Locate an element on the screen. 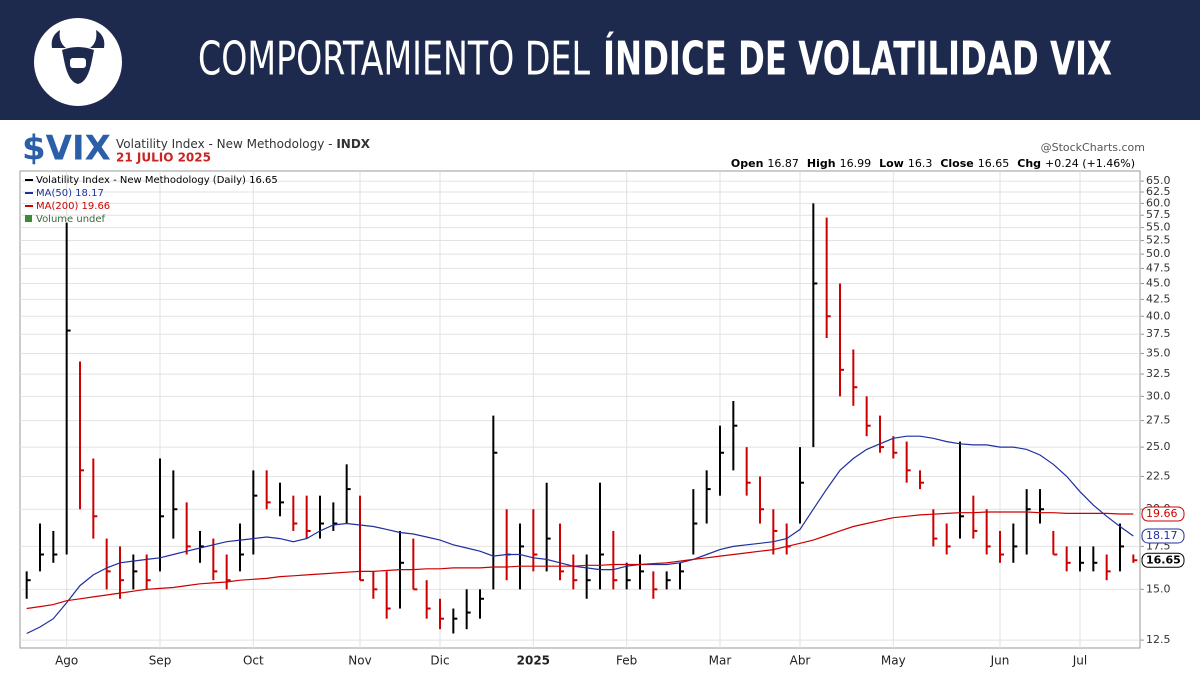  quote-value: +0.24 (+1.46%) is located at coordinates (1090, 163).